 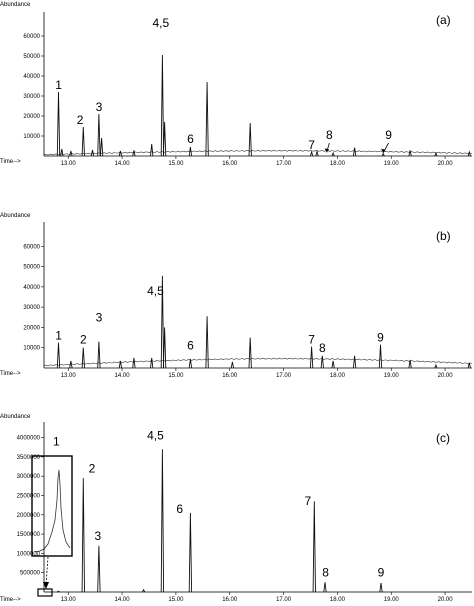 I want to click on panel-a-label: (a), so click(x=443, y=20).